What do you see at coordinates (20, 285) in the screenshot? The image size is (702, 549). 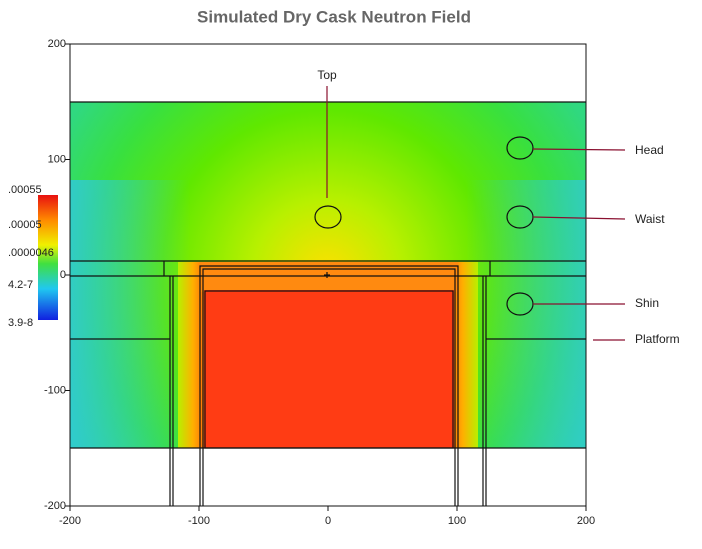 I see `colorbar-label: 4.2-7` at bounding box center [20, 285].